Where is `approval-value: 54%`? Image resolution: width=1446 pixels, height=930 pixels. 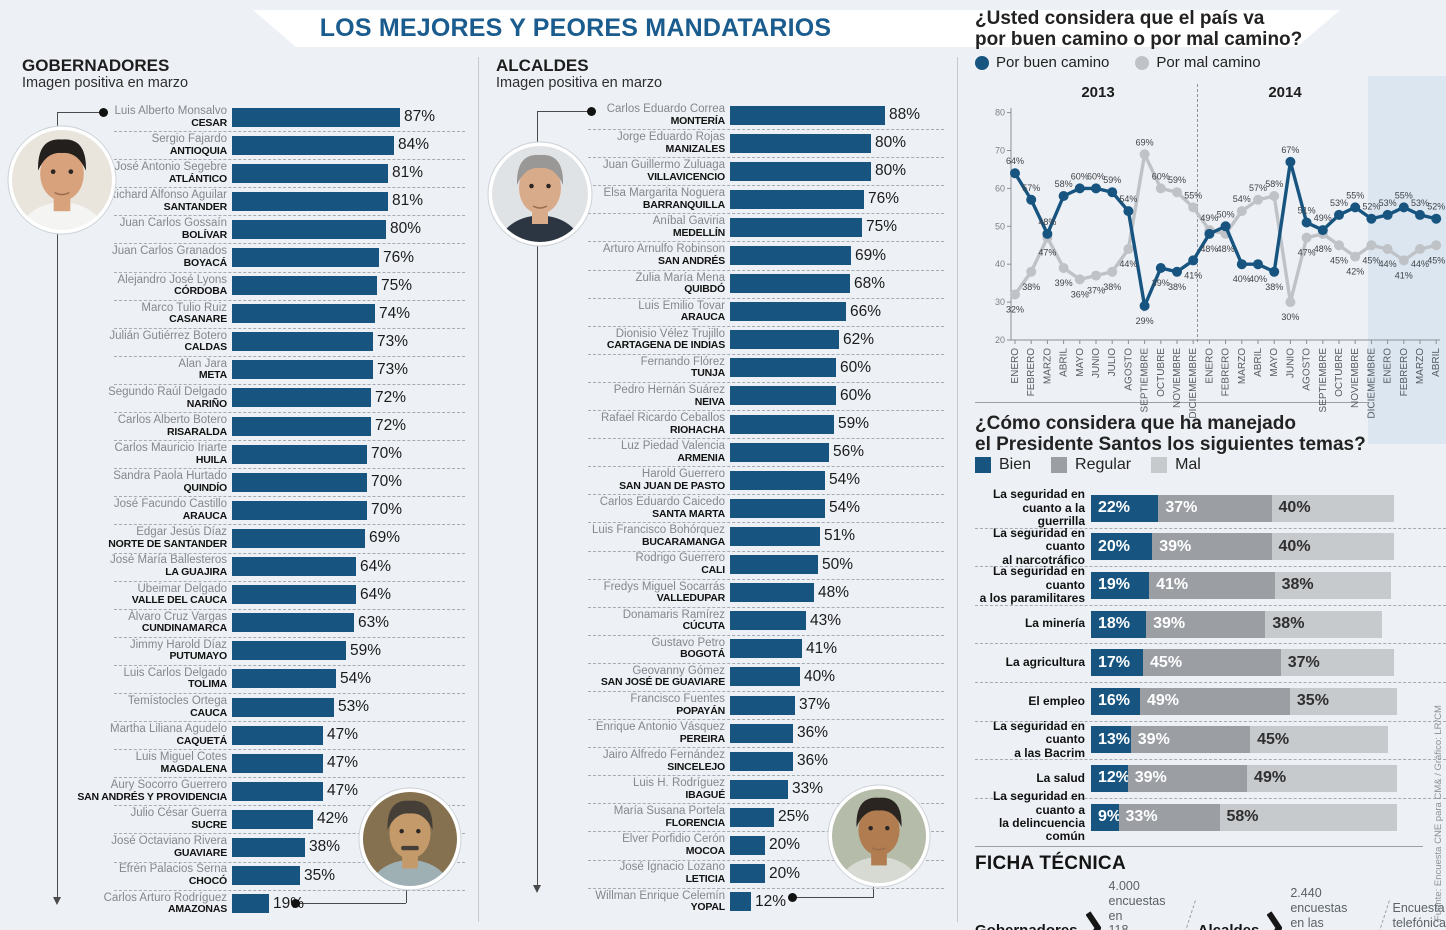
approval-value: 54% is located at coordinates (356, 678).